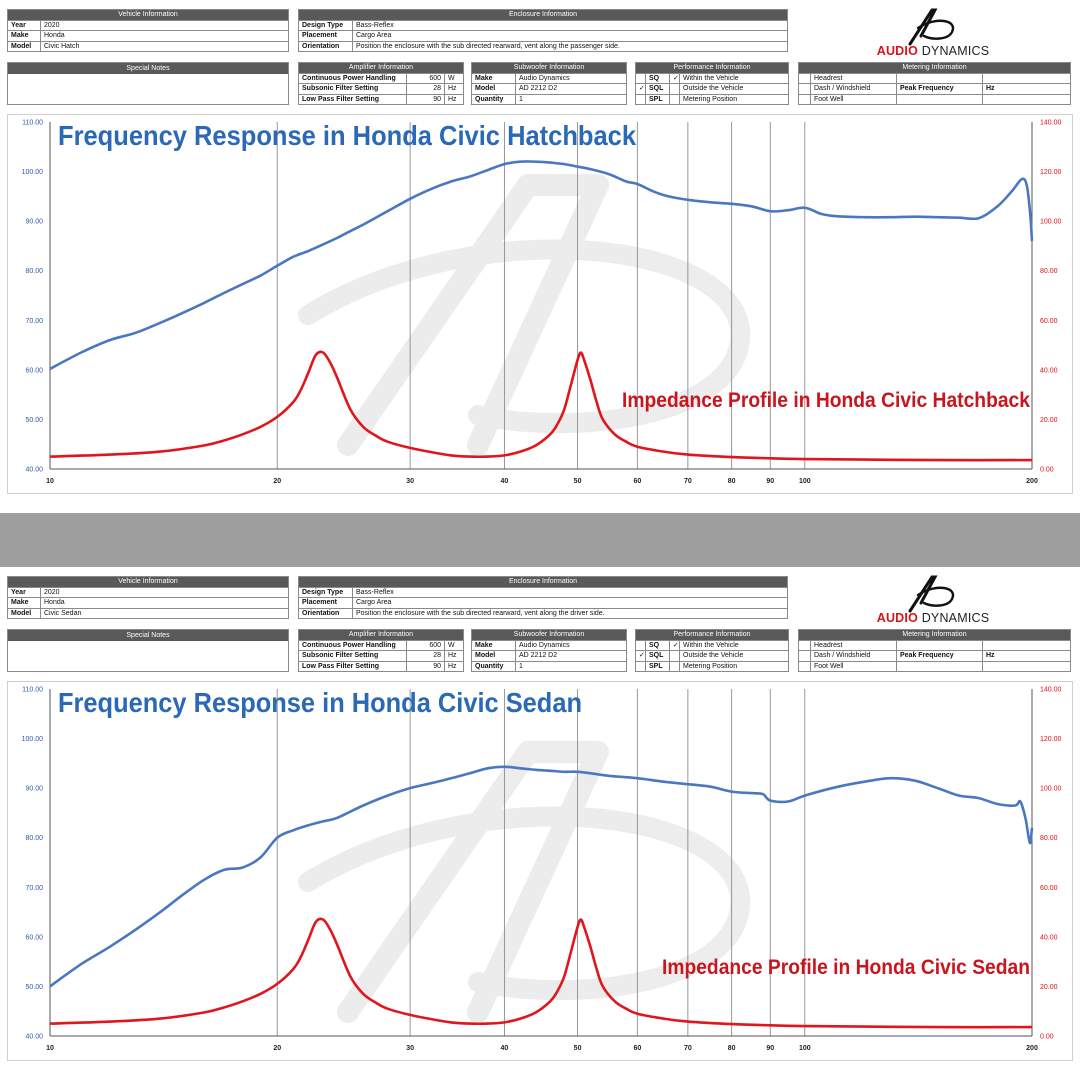 This screenshot has height=1080, width=1080. Describe the element at coordinates (524, 903) in the screenshot. I see `watermark-stroke-b` at that location.